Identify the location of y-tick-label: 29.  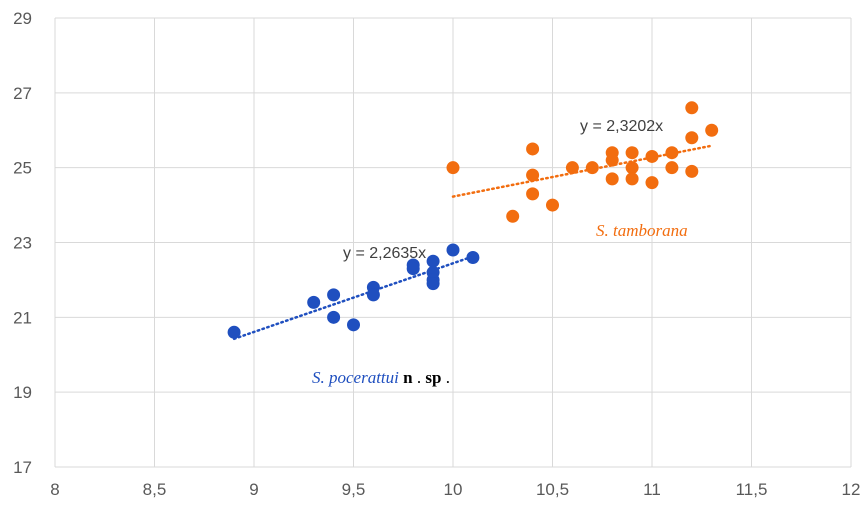
(22, 18).